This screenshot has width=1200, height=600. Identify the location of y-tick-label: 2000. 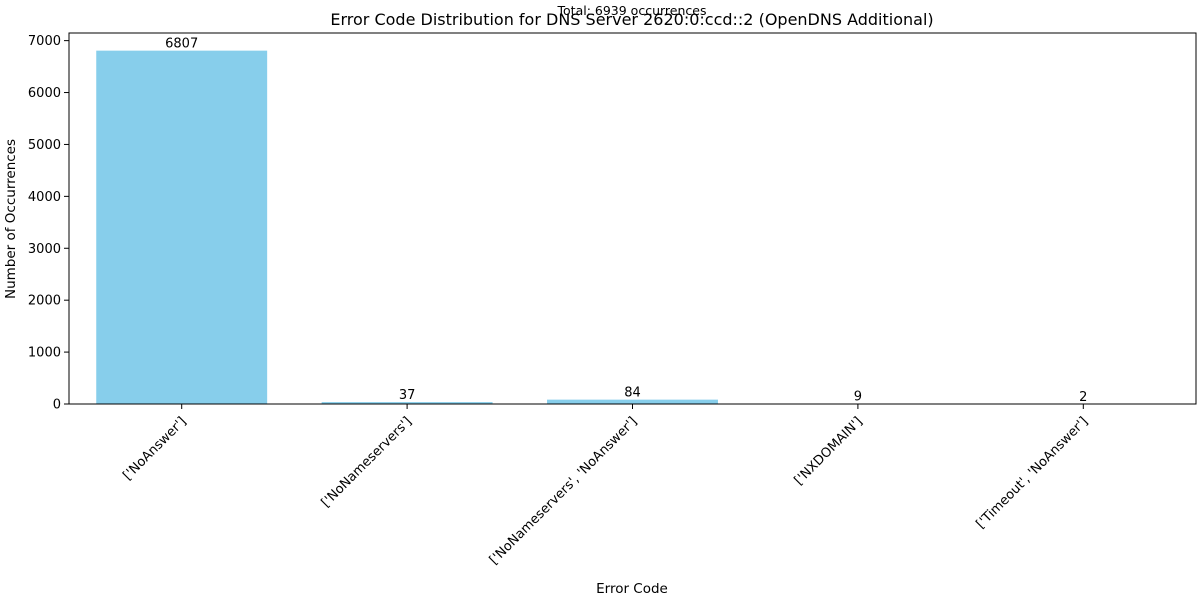
(44, 301).